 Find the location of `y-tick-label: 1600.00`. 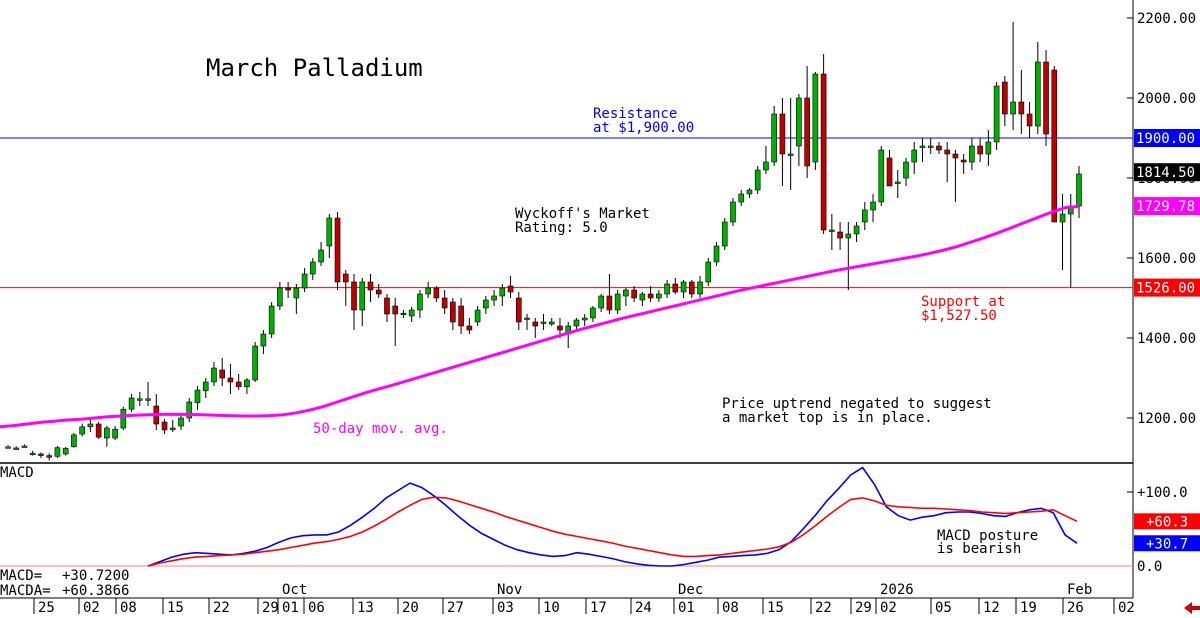

y-tick-label: 1600.00 is located at coordinates (1166, 259).